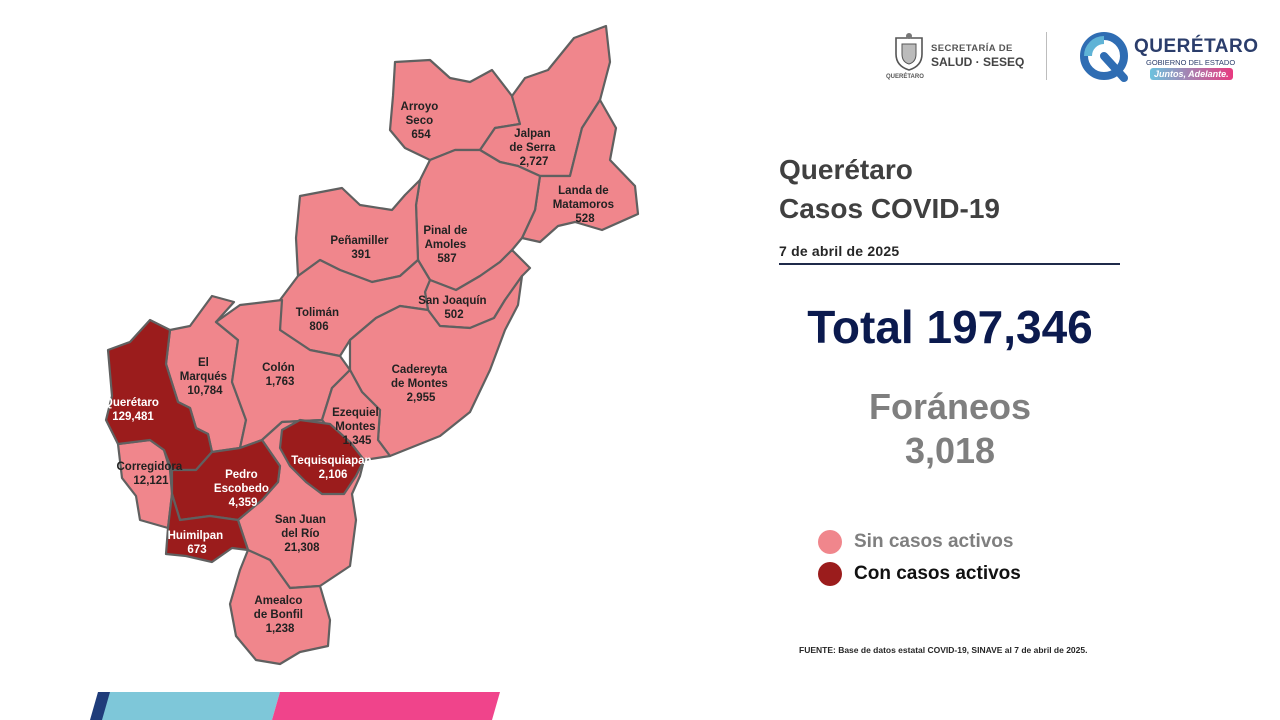 The image size is (1280, 720). I want to click on foraneos-value: 3,018, so click(950, 450).